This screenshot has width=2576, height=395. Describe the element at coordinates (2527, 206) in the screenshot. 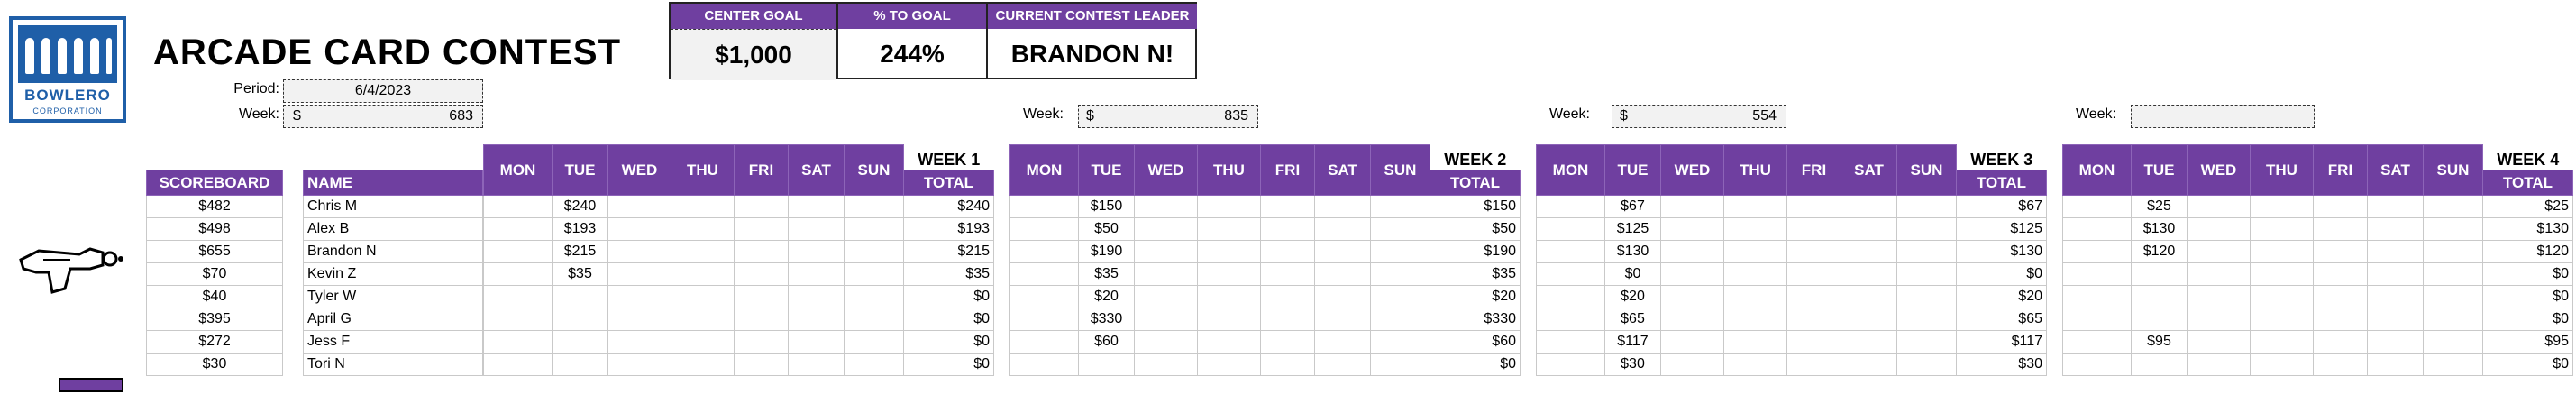

I see `week-total-cell: $25` at that location.